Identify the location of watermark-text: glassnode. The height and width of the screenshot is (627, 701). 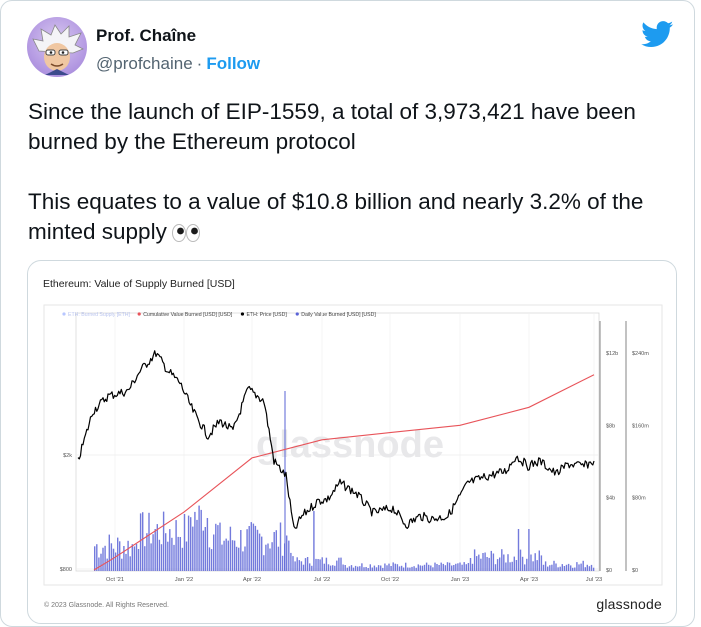
(350, 445).